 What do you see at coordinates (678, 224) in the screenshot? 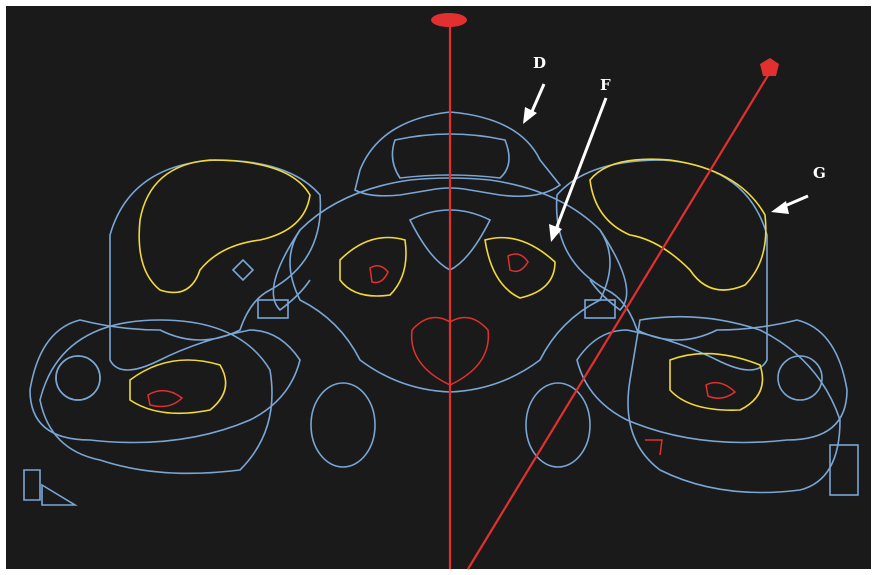
I see `right-muscle-mesh` at bounding box center [678, 224].